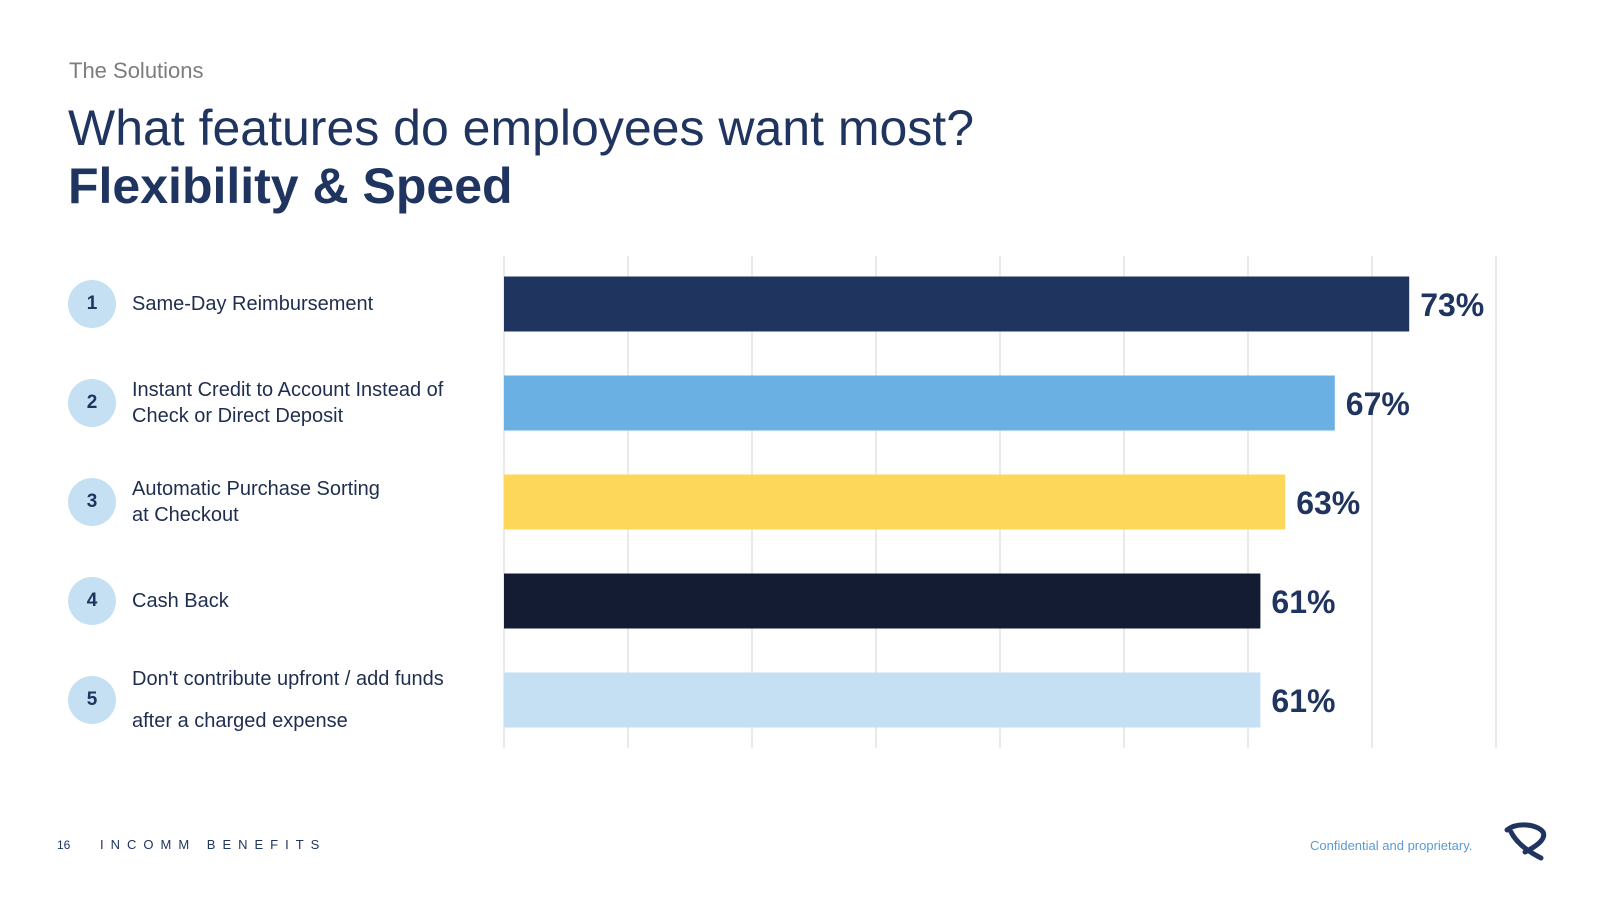 The width and height of the screenshot is (1600, 900). I want to click on page-title: What features do employees want most?, so click(521, 128).